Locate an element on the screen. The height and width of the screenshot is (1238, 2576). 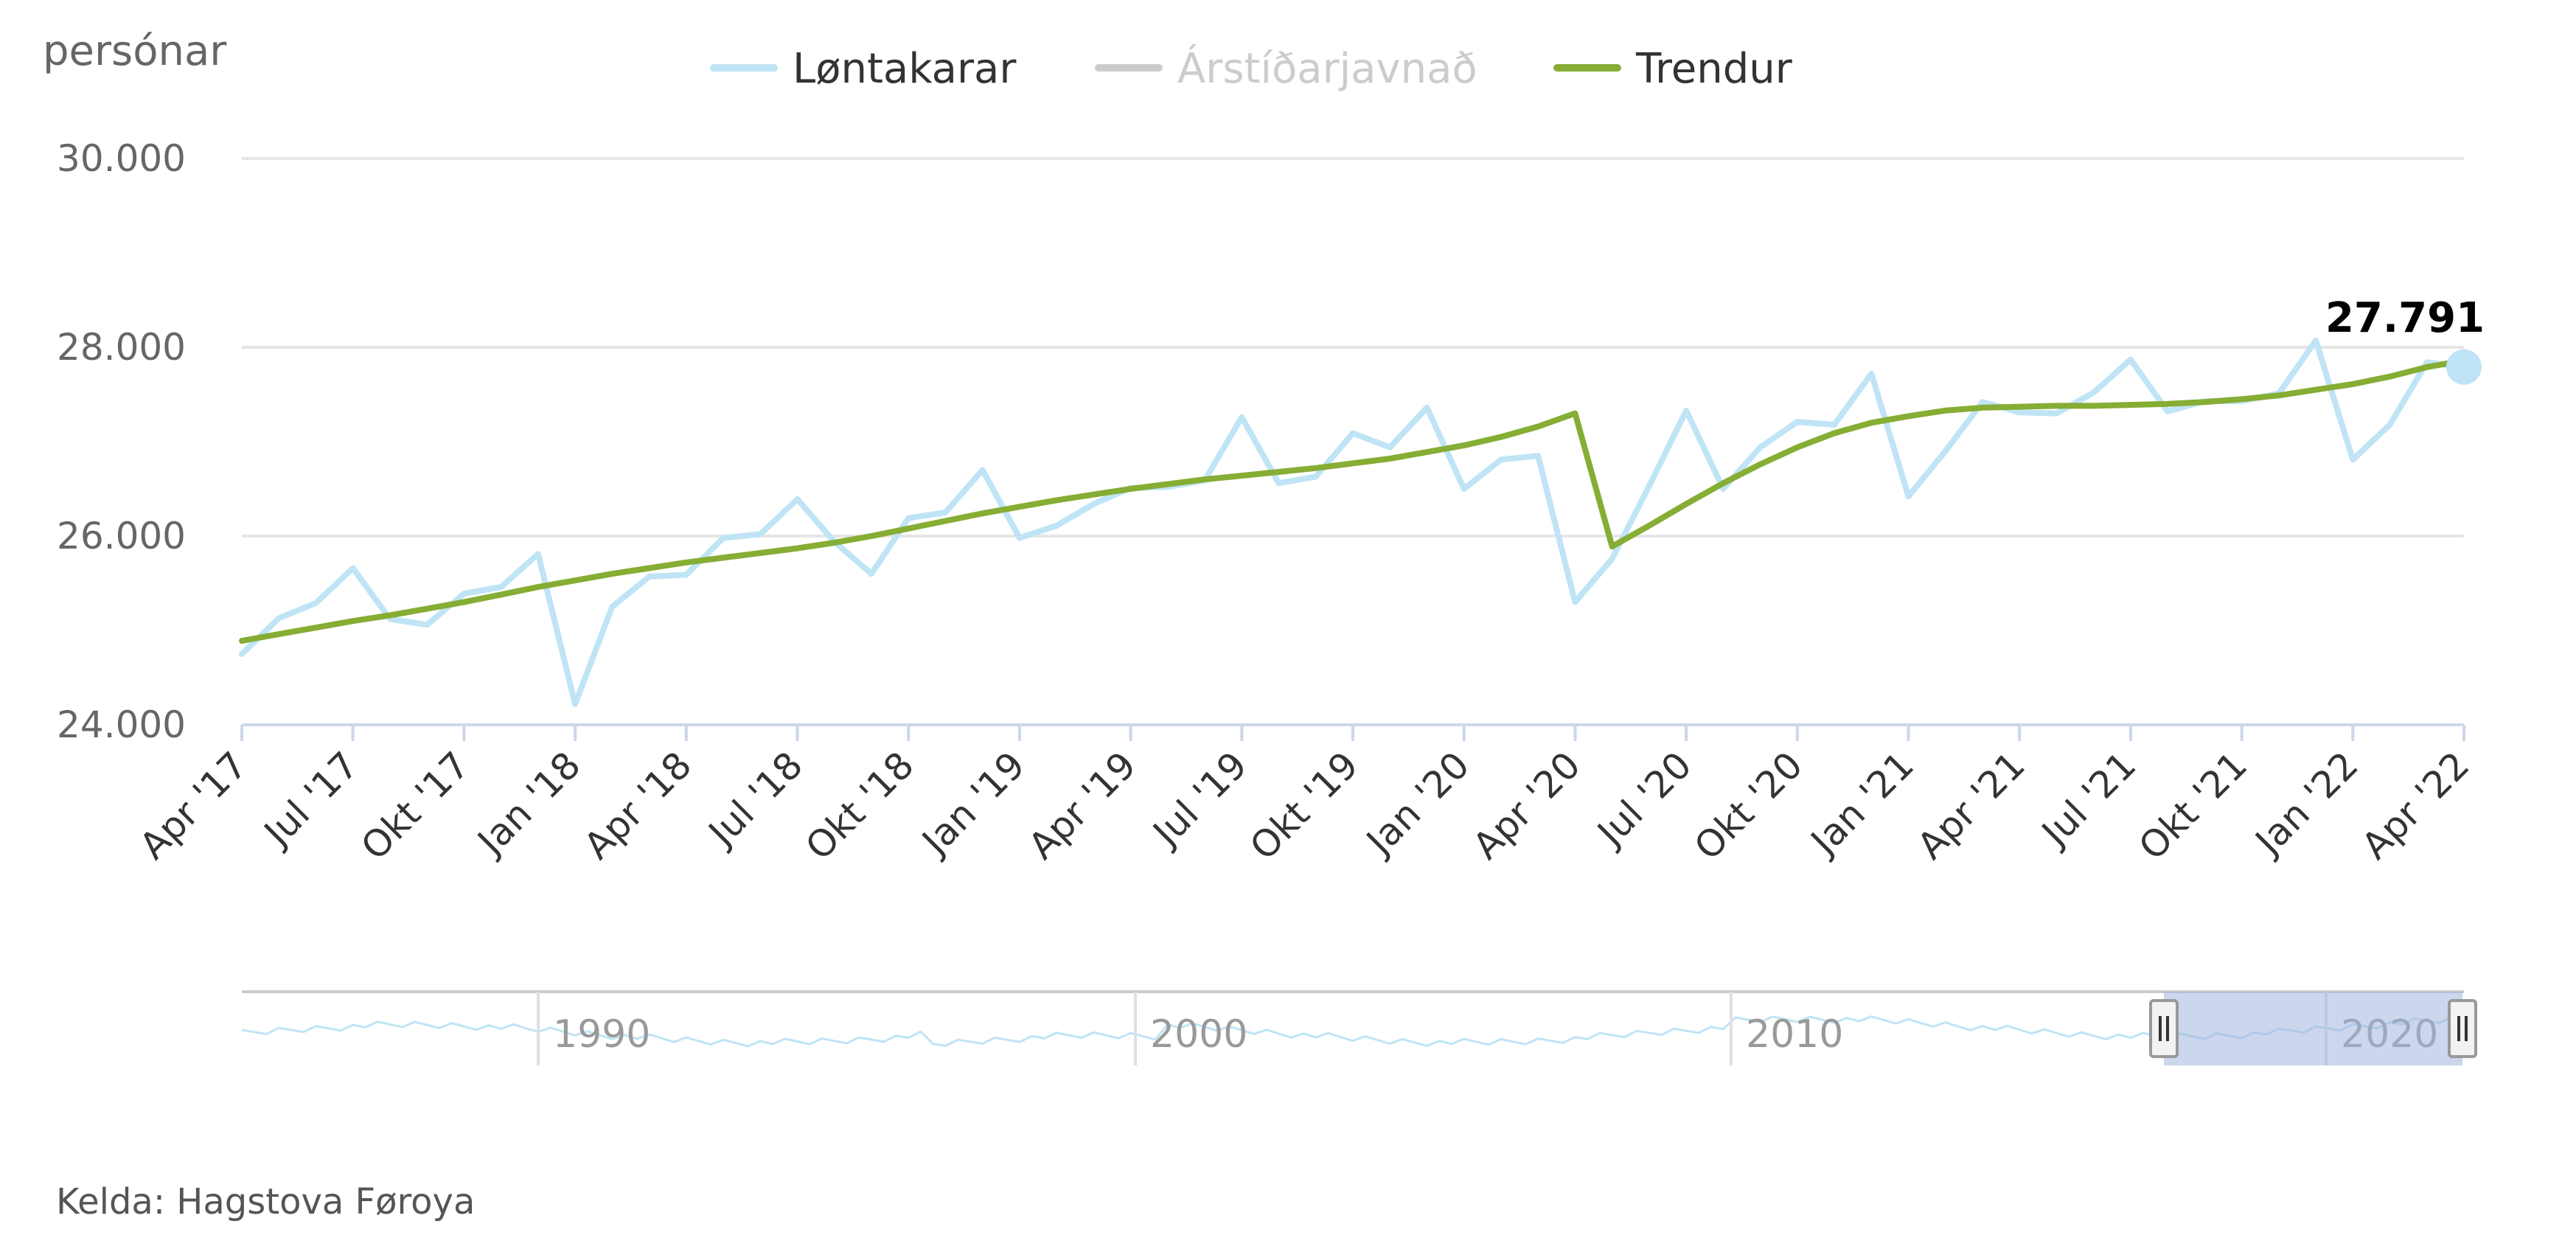
x-tick-label: Jan '20 is located at coordinates (1418, 803).